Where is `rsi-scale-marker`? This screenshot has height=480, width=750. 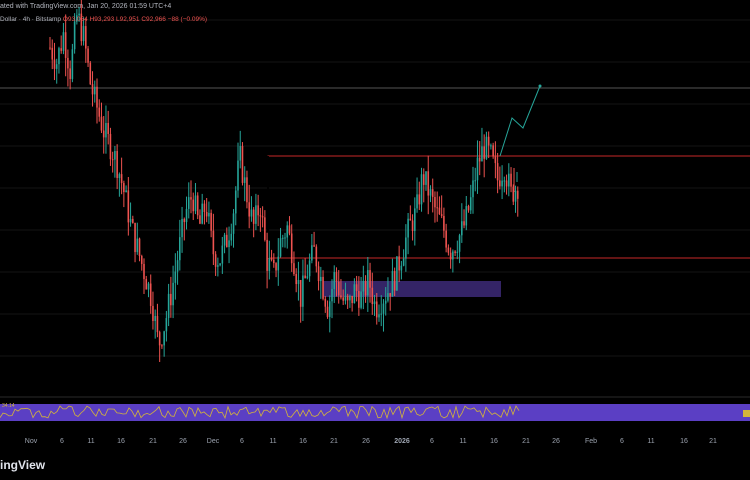 rsi-scale-marker is located at coordinates (746, 413).